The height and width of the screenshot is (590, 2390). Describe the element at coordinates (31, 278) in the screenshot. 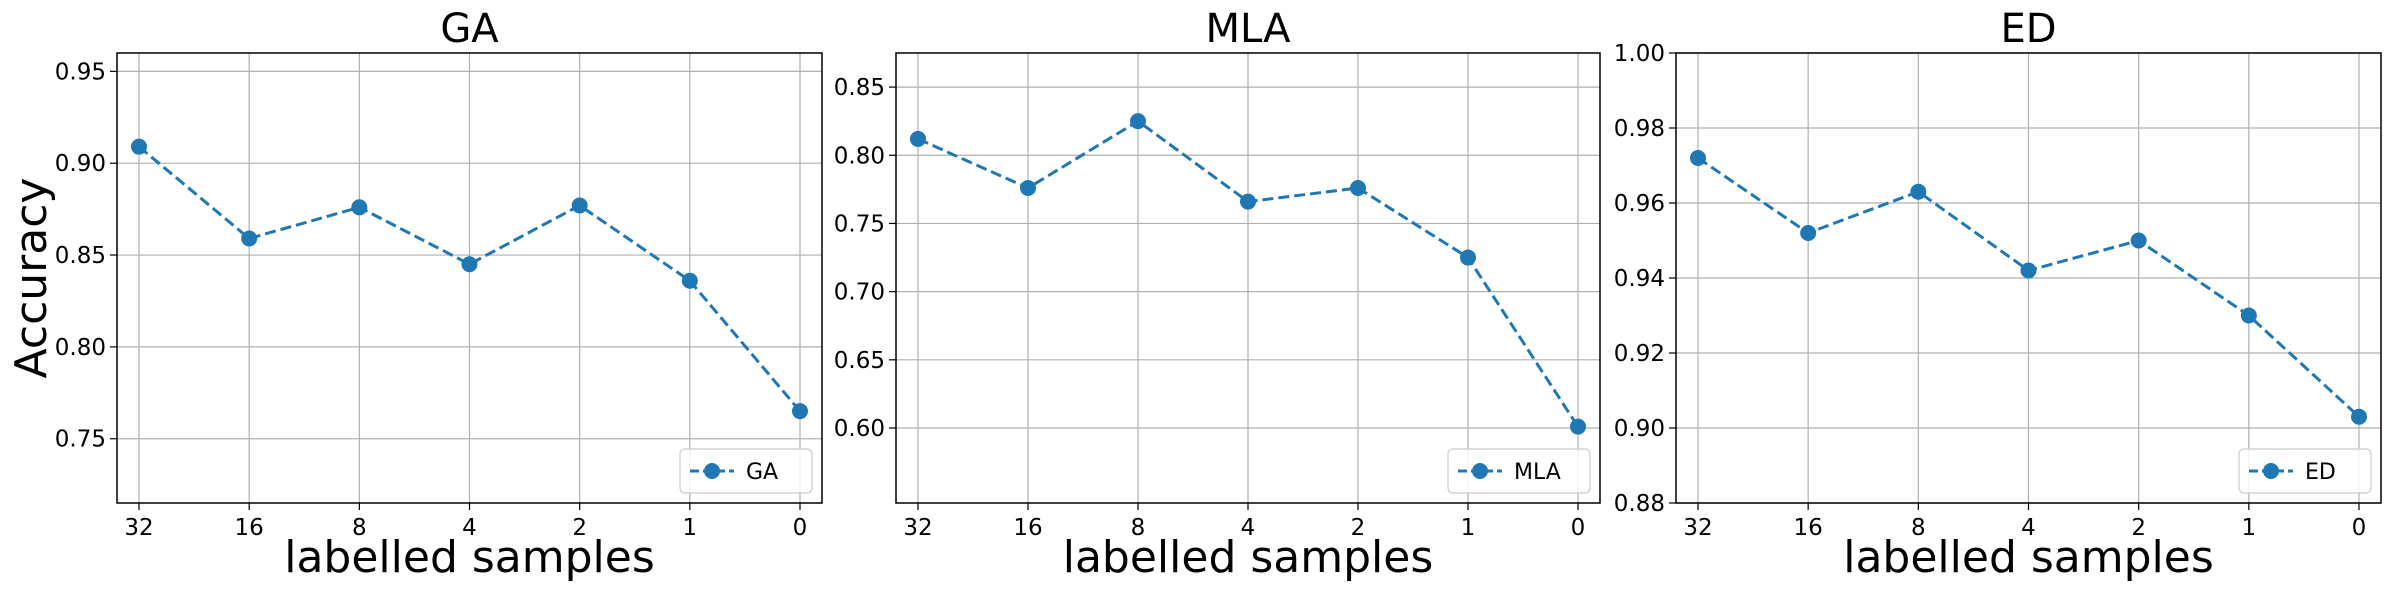

I see `y-axis-label: Accuracy` at that location.